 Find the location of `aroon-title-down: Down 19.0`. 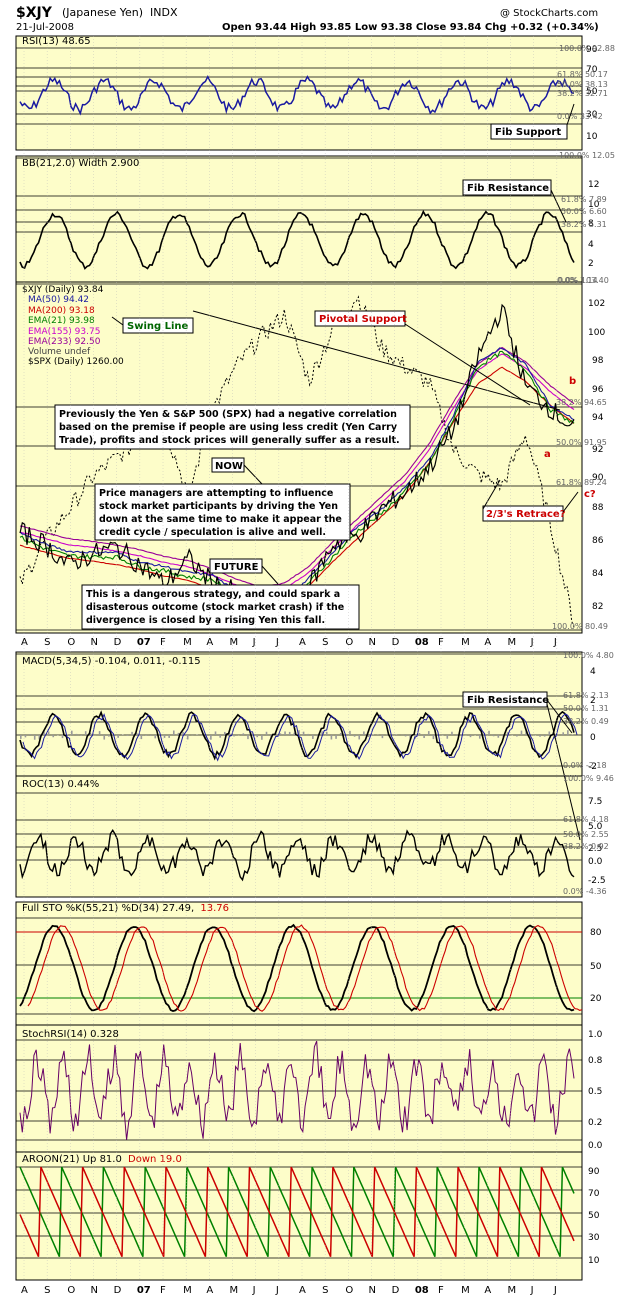

aroon-title-down: Down 19.0 is located at coordinates (155, 1159).